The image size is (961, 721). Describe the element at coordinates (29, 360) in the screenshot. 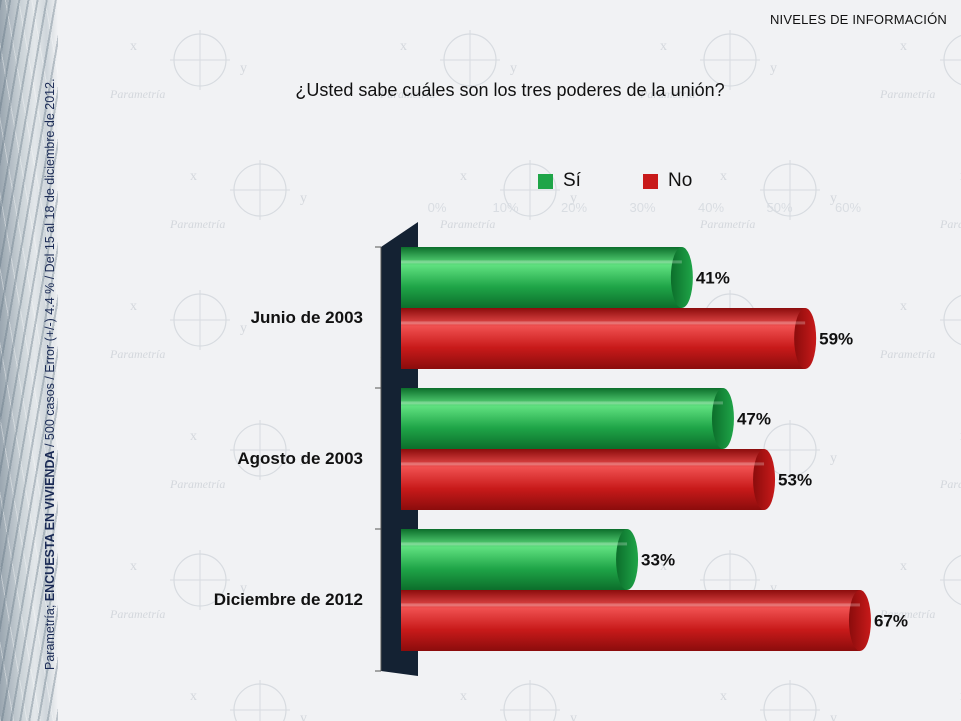

I see `left-decorative-strip` at that location.